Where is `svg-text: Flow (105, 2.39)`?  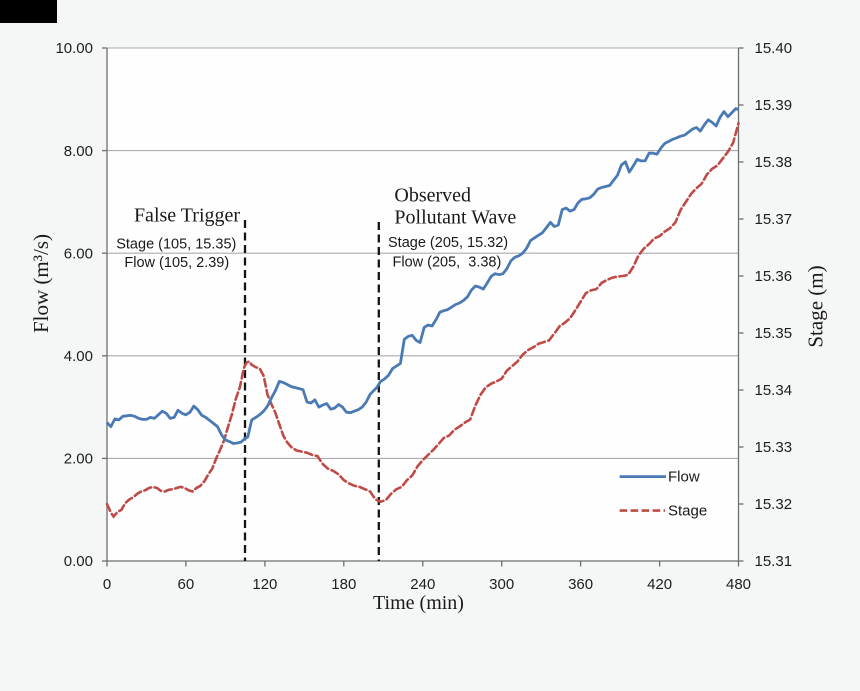
svg-text: Flow (105, 2.39) is located at coordinates (176, 263).